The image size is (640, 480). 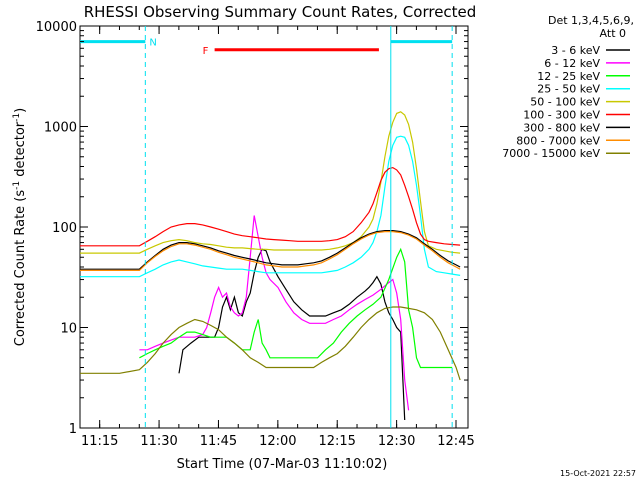 What do you see at coordinates (455, 441) in the screenshot?
I see `x-tick-label: 12:45` at bounding box center [455, 441].